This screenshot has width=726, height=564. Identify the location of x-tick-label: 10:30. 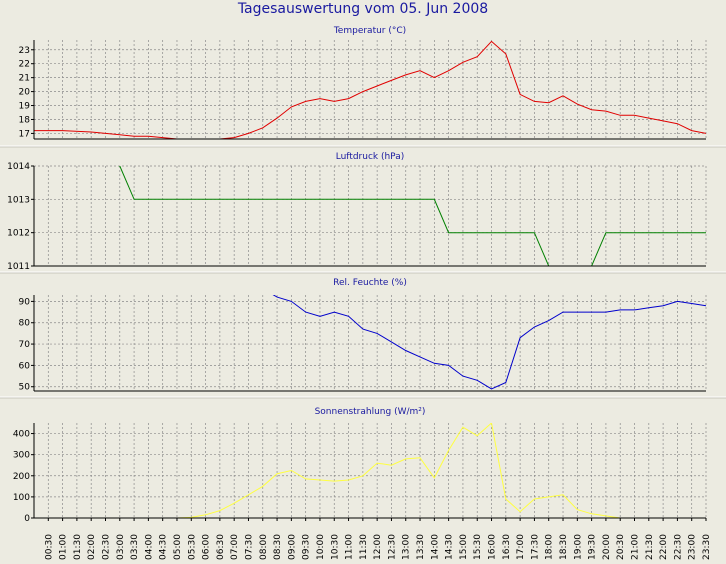
(335, 547).